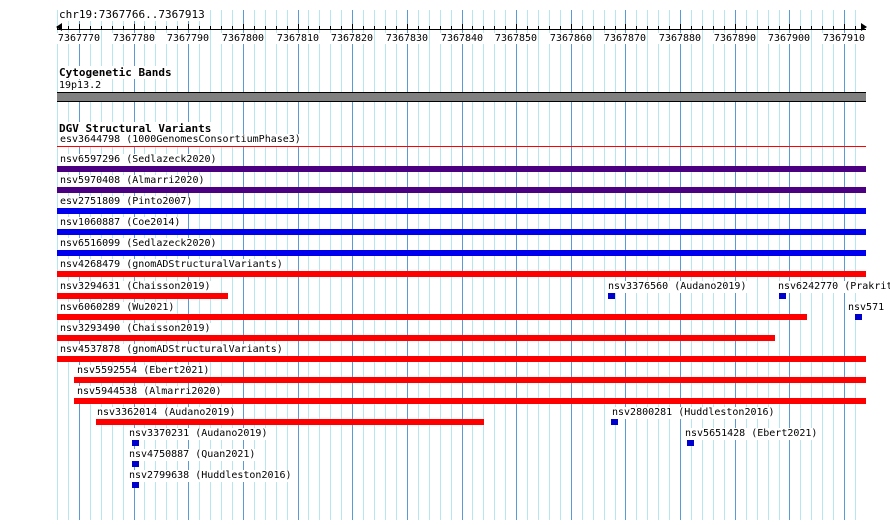 Image resolution: width=890 pixels, height=525 pixels. Describe the element at coordinates (461, 253) in the screenshot. I see `variant-bar-nsv6516099` at that location.